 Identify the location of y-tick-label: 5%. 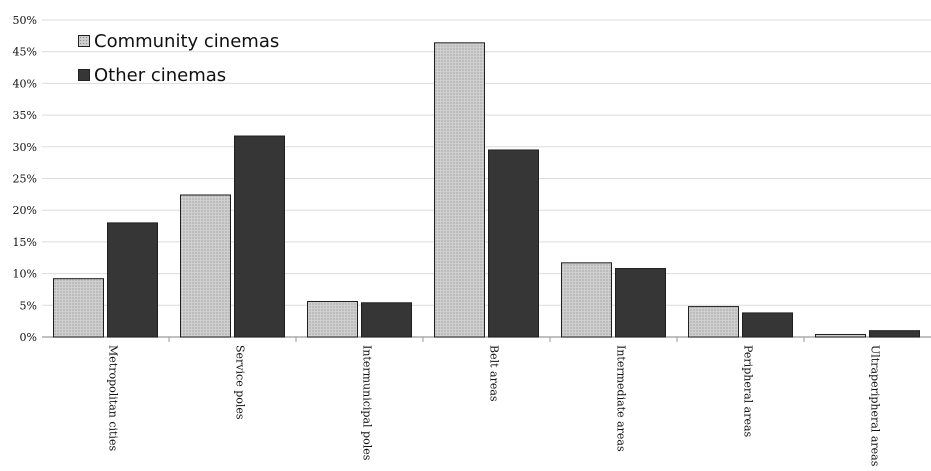
(28, 305).